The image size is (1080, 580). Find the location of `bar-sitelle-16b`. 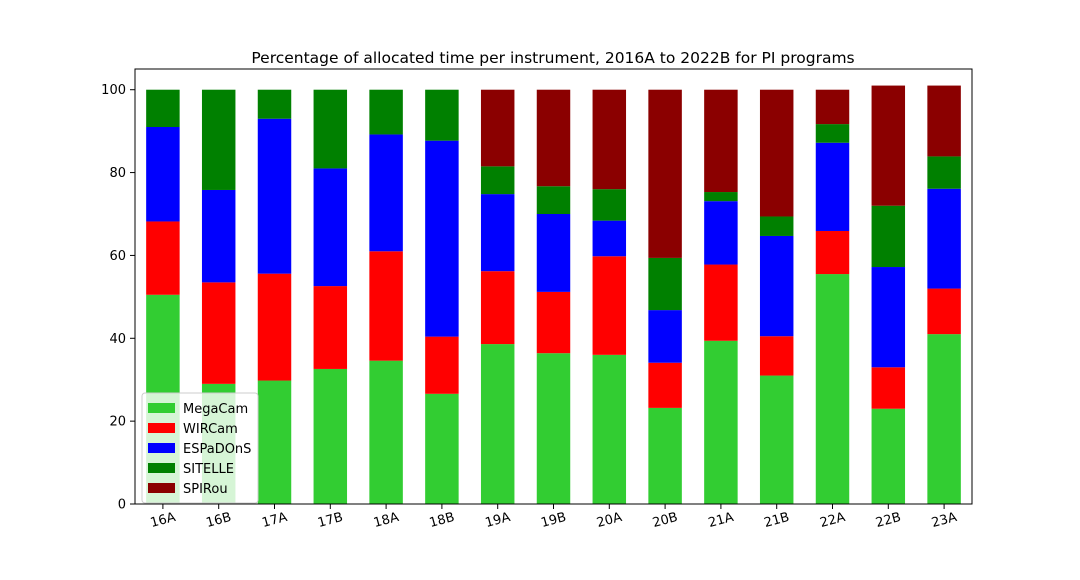

bar-sitelle-16b is located at coordinates (218, 139).